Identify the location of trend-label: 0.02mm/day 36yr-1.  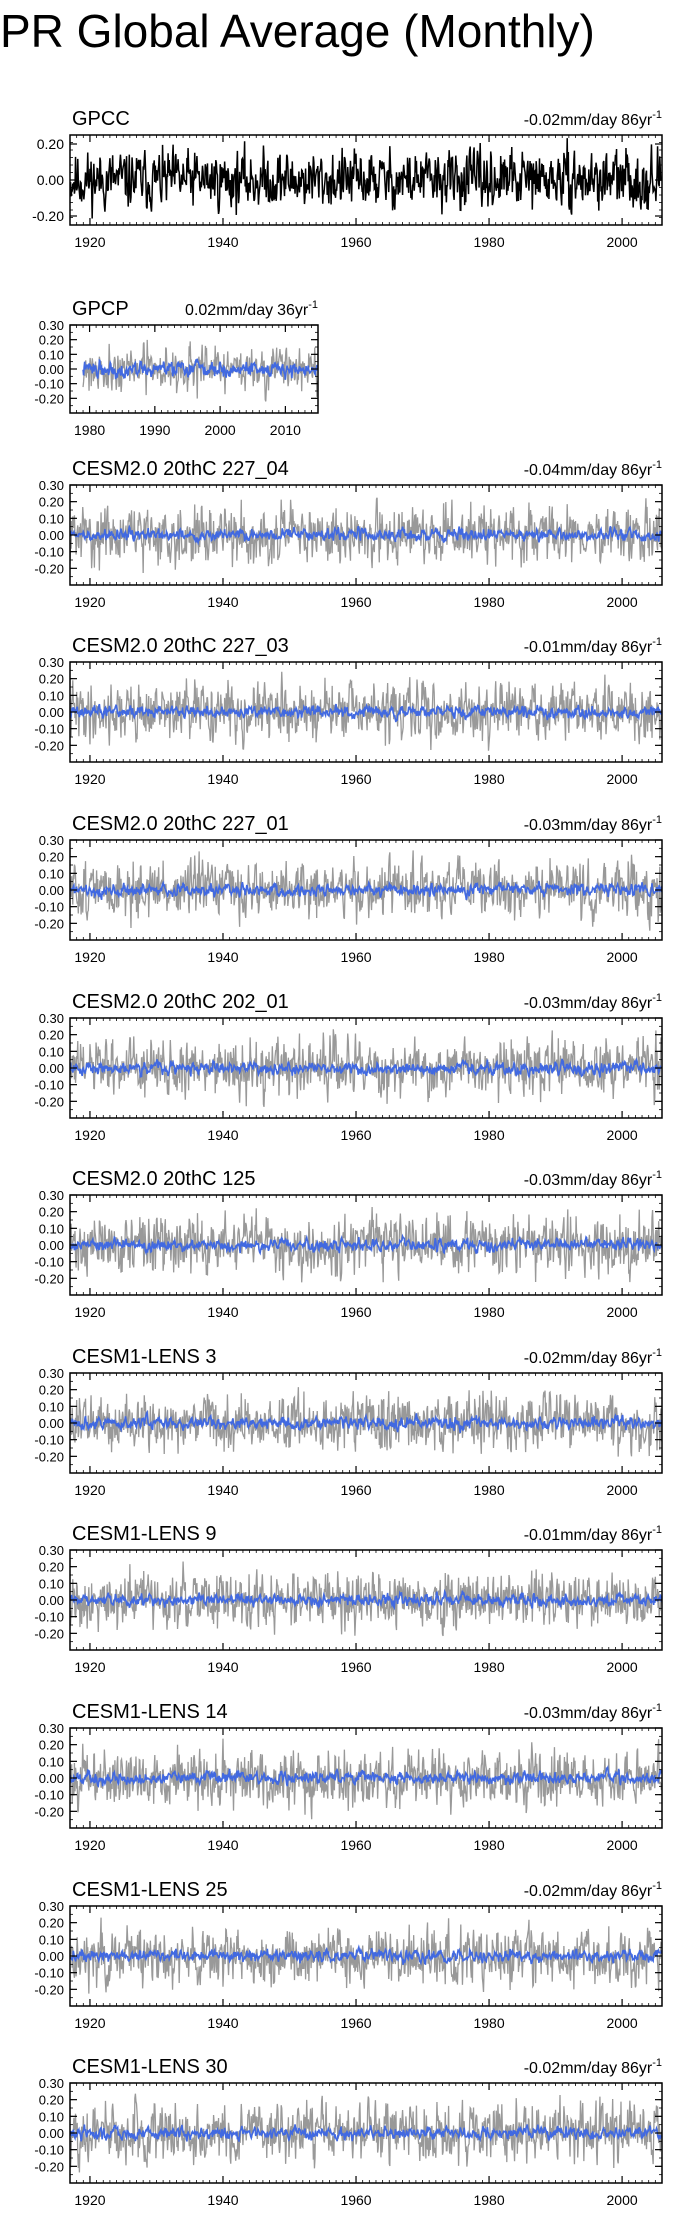
(251, 309).